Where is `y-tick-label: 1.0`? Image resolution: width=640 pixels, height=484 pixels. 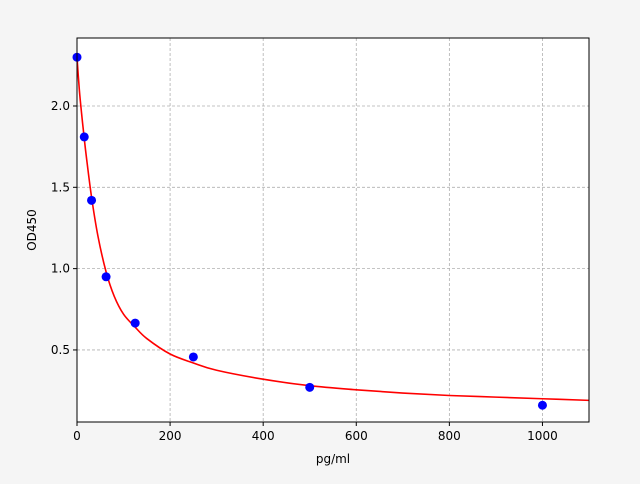 y-tick-label: 1.0 is located at coordinates (60, 269).